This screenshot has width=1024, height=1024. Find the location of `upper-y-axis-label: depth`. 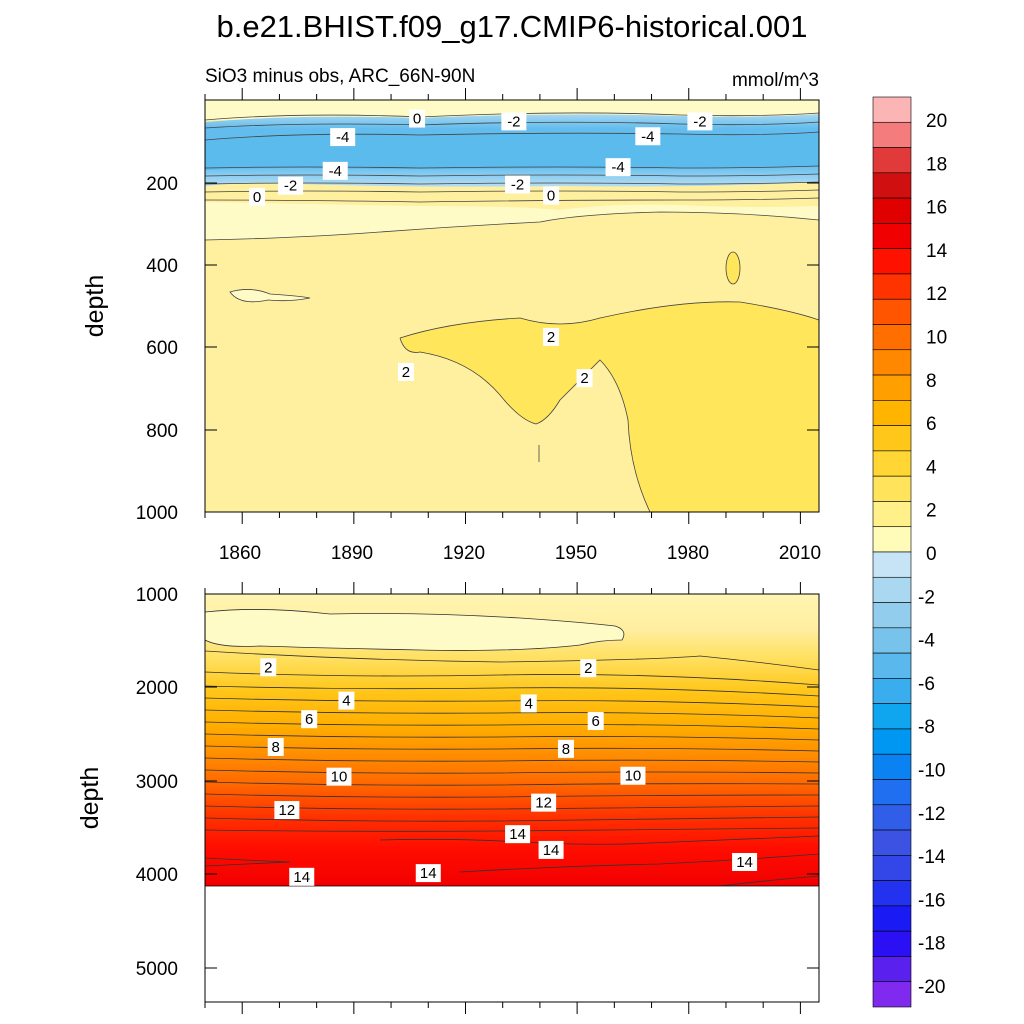

upper-y-axis-label: depth is located at coordinates (95, 306).